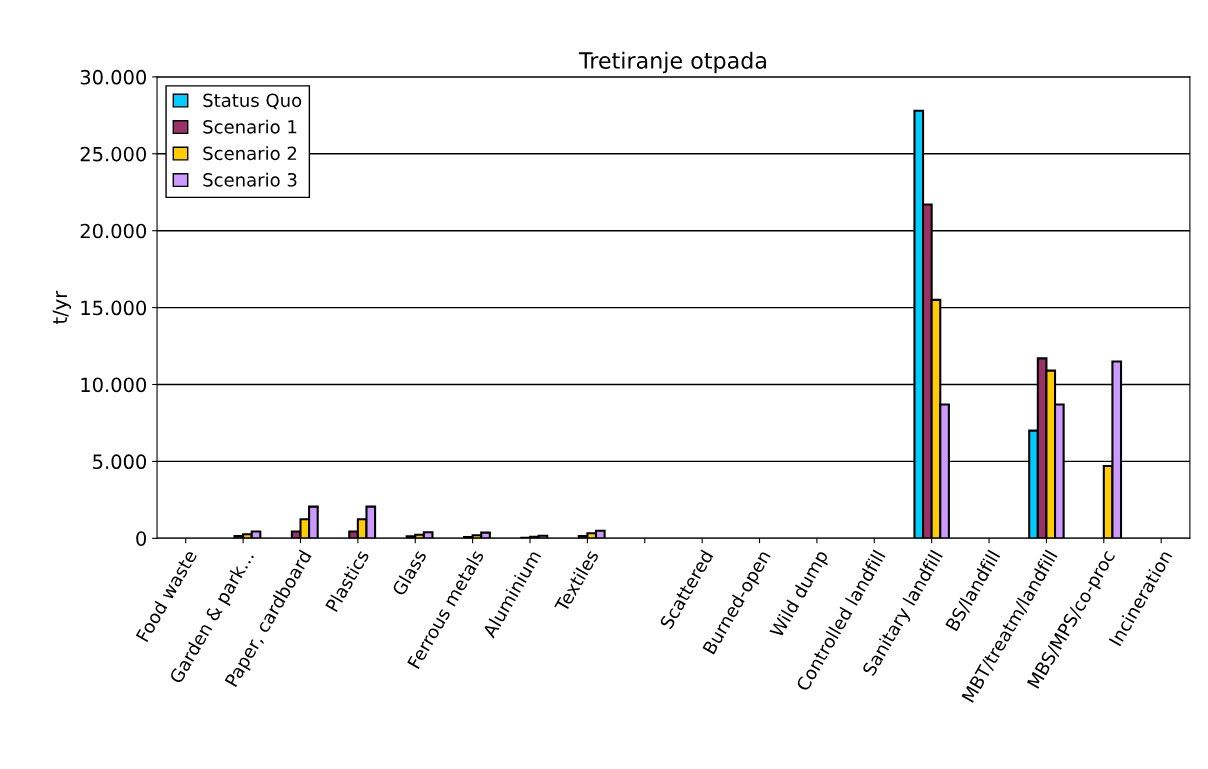 Image resolution: width=1208 pixels, height=769 pixels. What do you see at coordinates (113, 154) in the screenshot?
I see `y-tick-label: 25.000` at bounding box center [113, 154].